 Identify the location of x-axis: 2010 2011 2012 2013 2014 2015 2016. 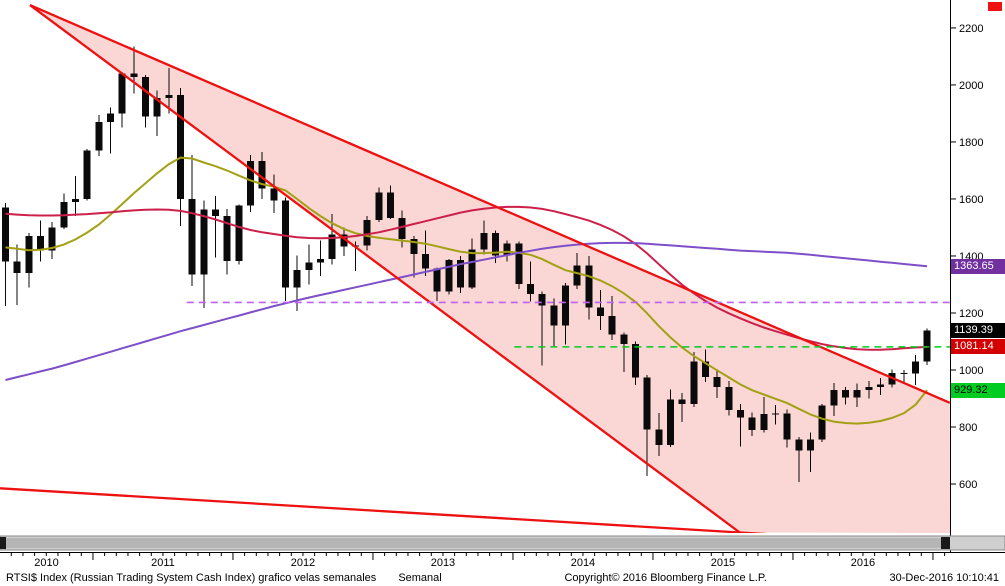
(502, 560).